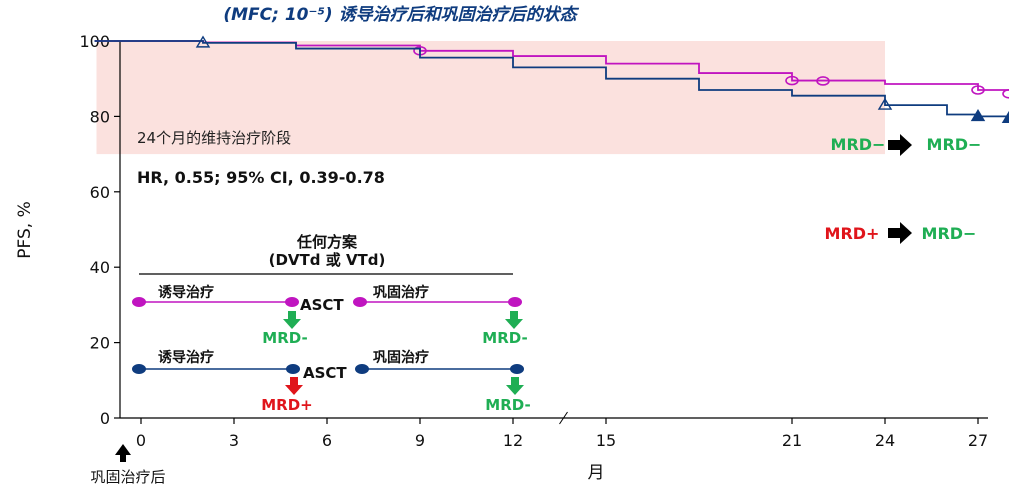 The width and height of the screenshot is (1009, 488). What do you see at coordinates (401, 15) in the screenshot?
I see `chart-title: (MFC; 10⁻⁵) 诱导治疗后和巩固治疗后的状态` at bounding box center [401, 15].